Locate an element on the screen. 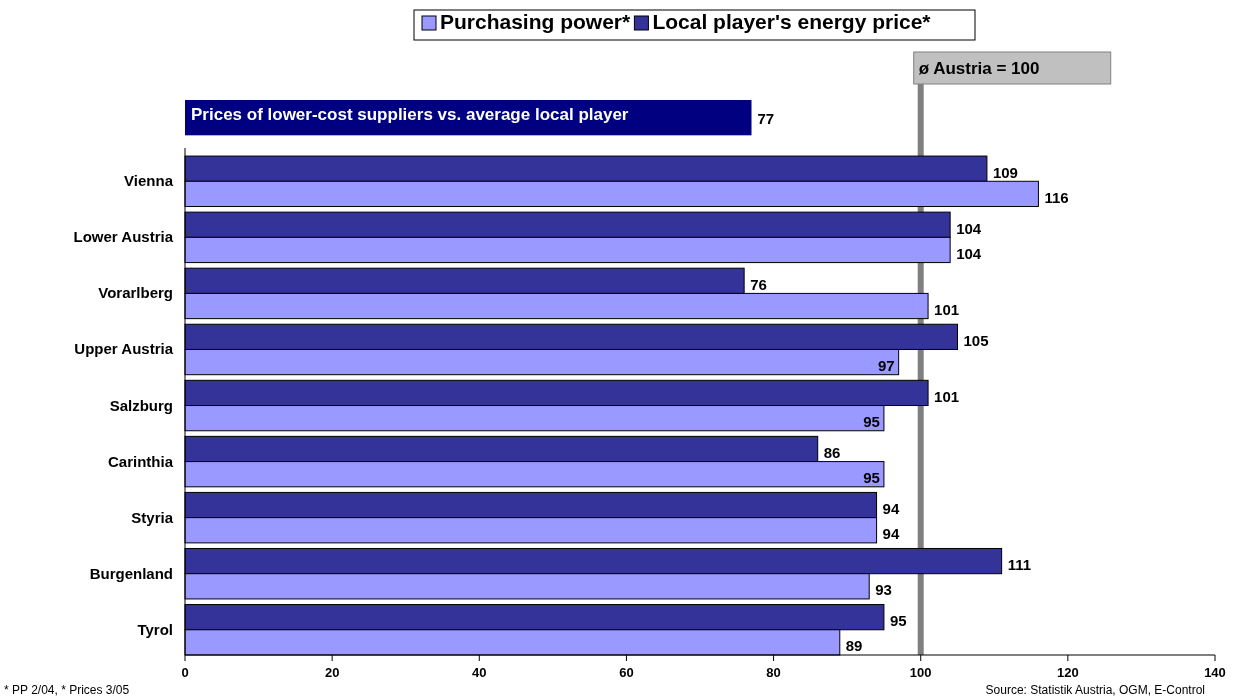  y-tick-label: Burgenland is located at coordinates (131, 573).